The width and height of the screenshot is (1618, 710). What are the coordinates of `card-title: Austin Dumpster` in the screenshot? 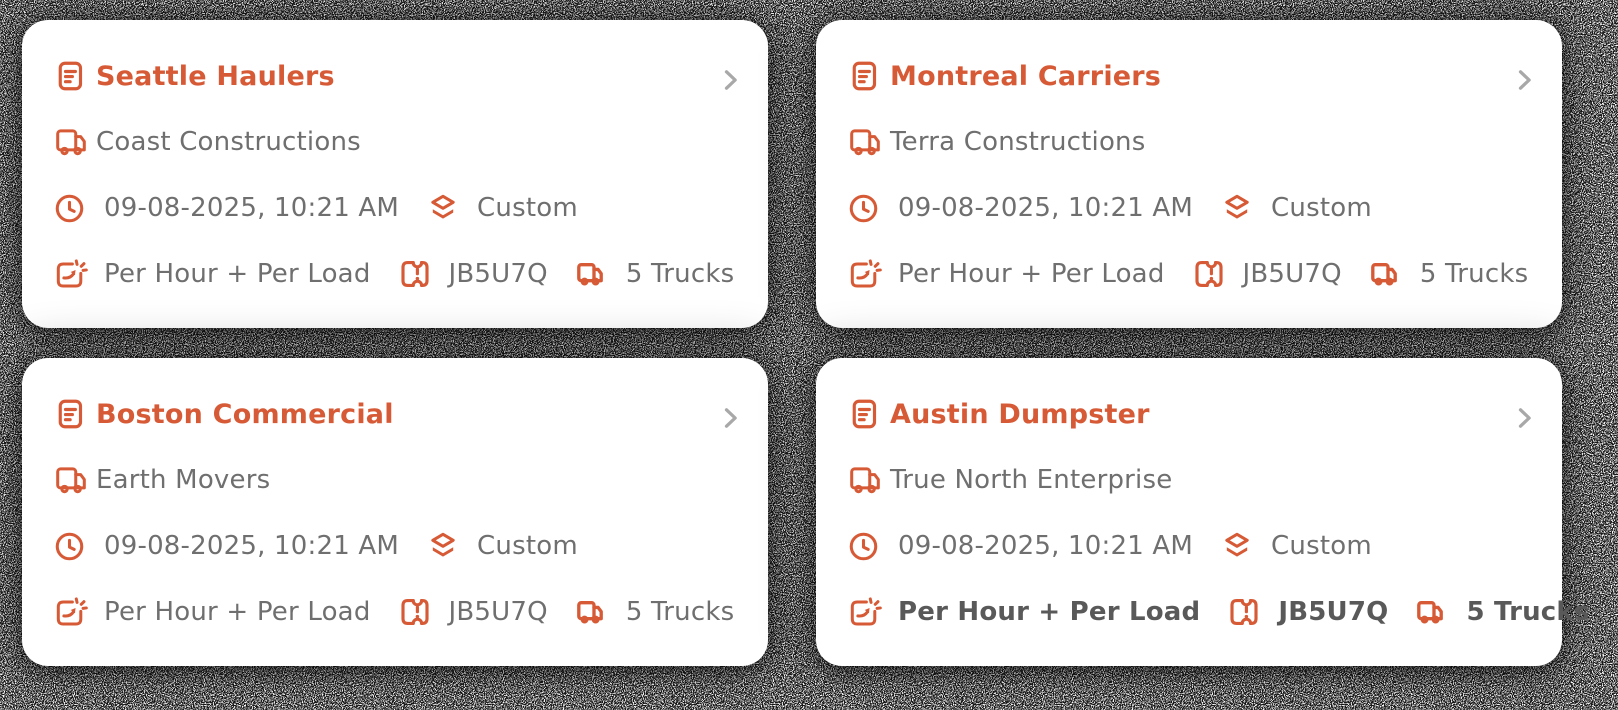 It's located at (1020, 414).